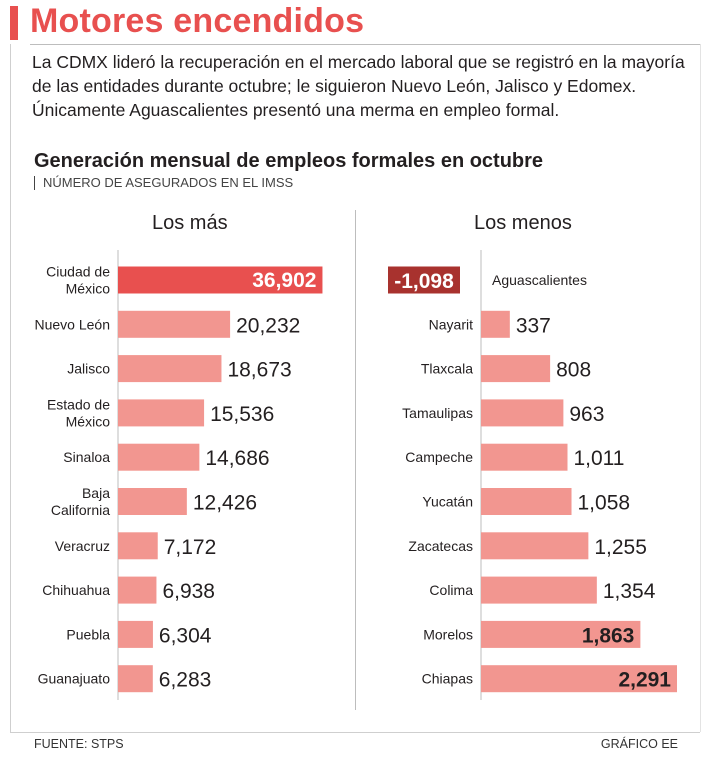 The image size is (710, 768). Describe the element at coordinates (74, 679) in the screenshot. I see `category-label-most-9: Guanajuato` at that location.